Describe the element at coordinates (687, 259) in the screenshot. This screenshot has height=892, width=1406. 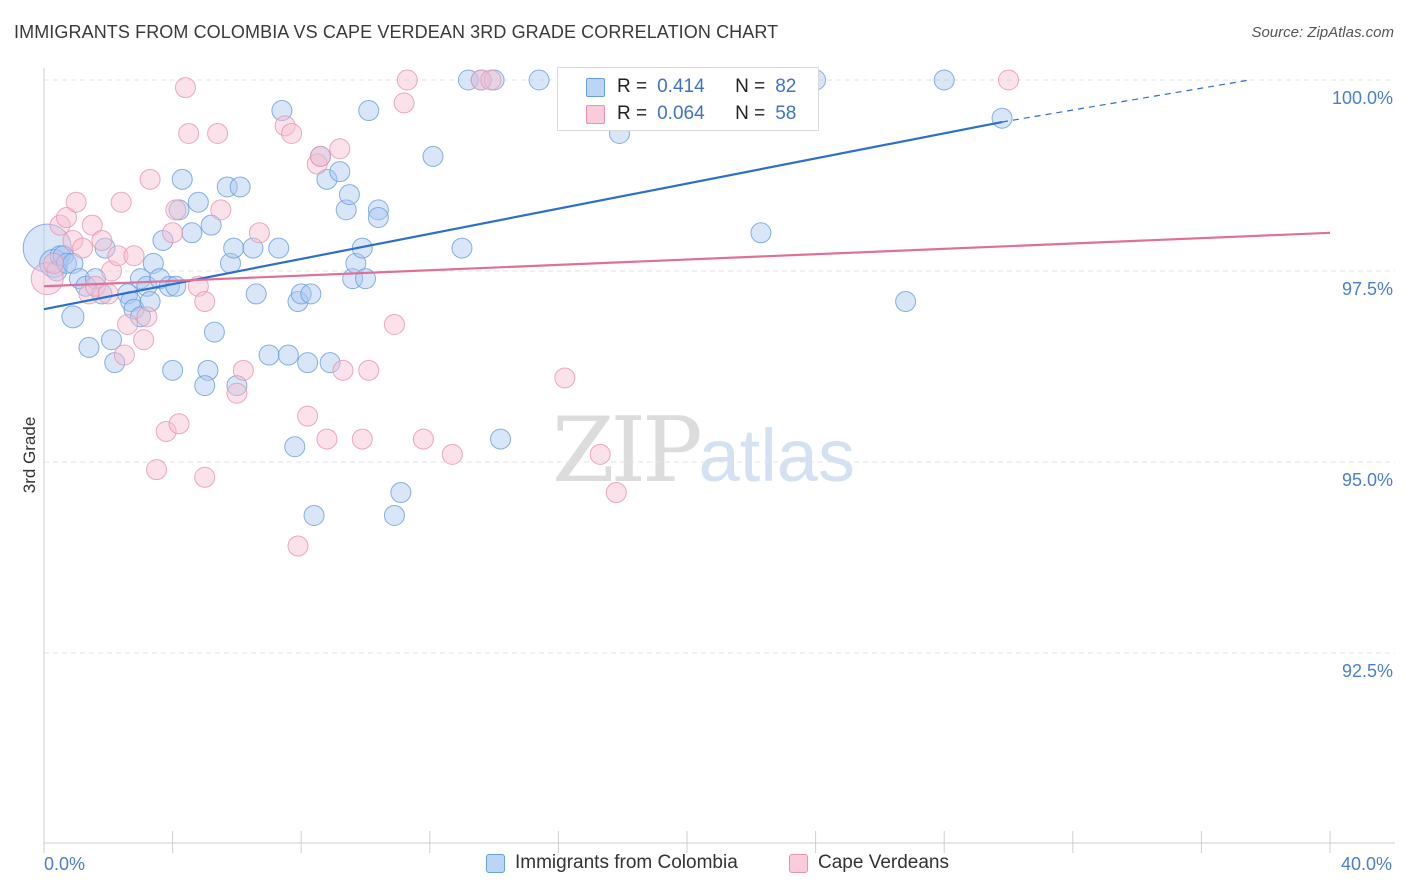
I see `cape-verdean-trend-line` at that location.